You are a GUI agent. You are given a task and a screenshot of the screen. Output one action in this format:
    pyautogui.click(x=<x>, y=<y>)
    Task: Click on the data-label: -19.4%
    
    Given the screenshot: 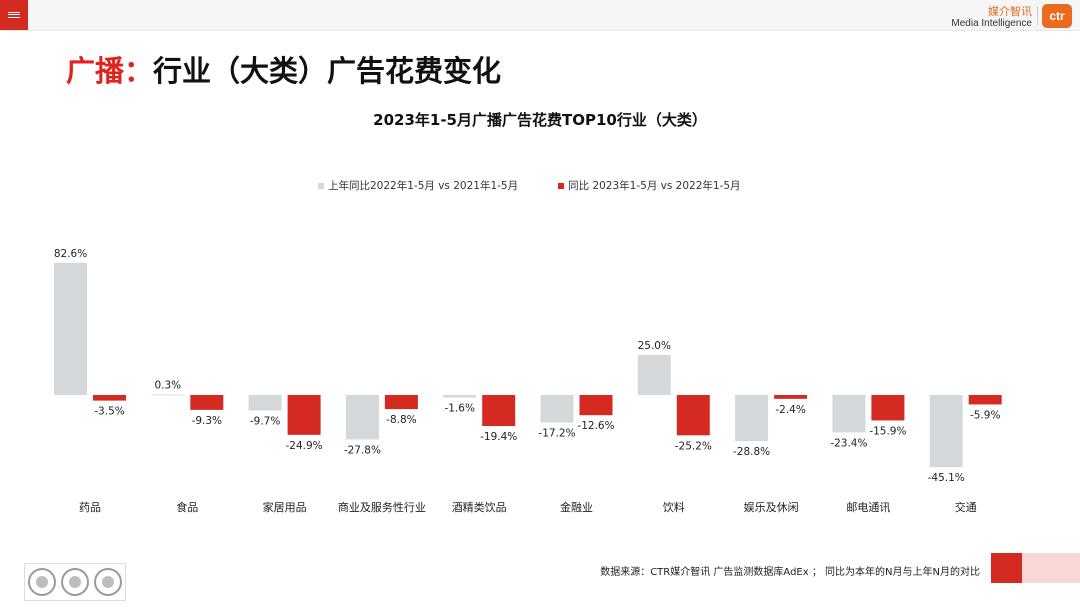 What is the action you would take?
    pyautogui.click(x=498, y=437)
    